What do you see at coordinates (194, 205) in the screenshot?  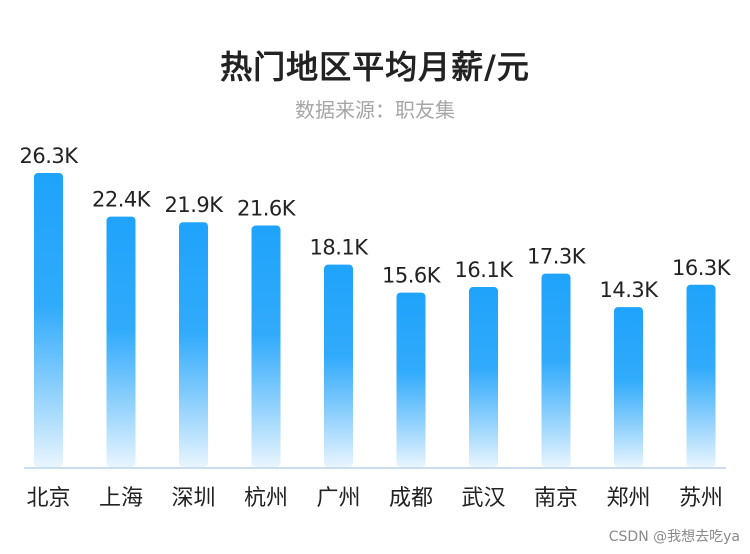 I see `bar-value-label: 21.9K` at bounding box center [194, 205].